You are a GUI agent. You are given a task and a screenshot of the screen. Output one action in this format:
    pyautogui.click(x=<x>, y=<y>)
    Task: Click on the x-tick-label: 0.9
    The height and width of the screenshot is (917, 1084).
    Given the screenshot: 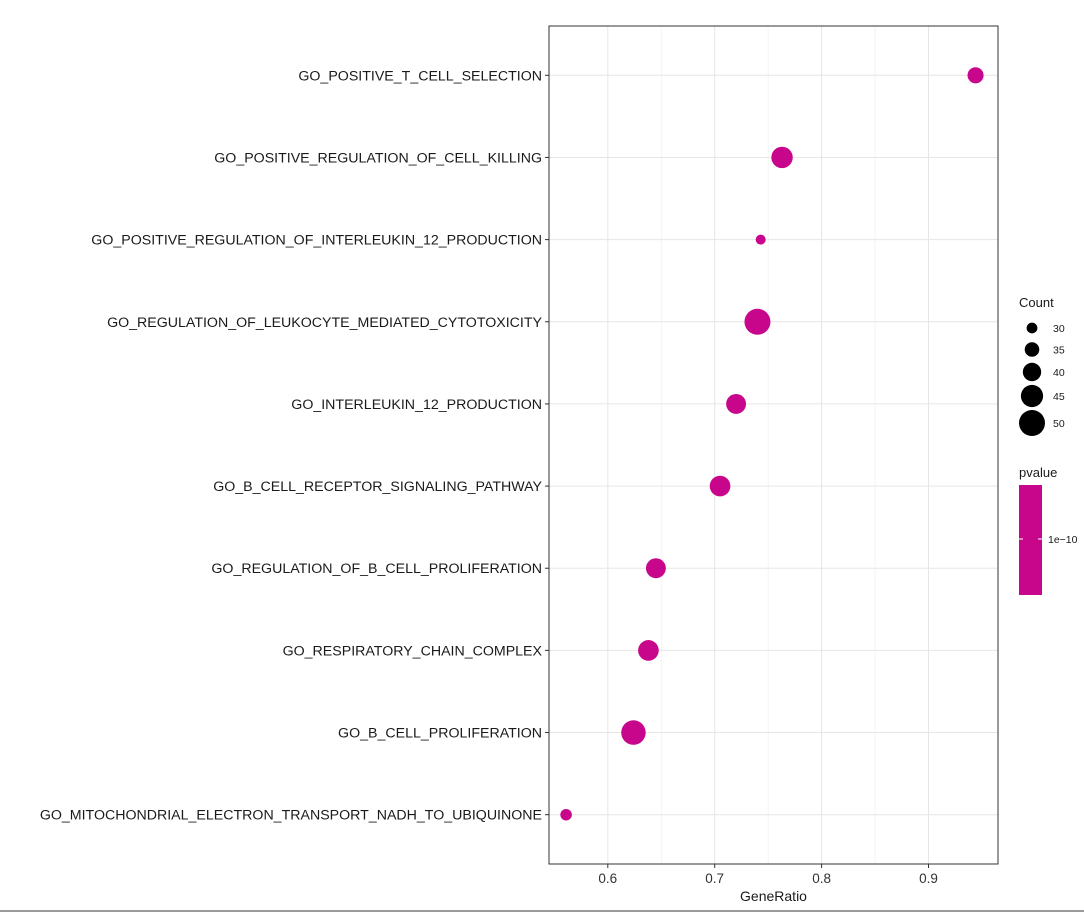 What is the action you would take?
    pyautogui.click(x=928, y=878)
    